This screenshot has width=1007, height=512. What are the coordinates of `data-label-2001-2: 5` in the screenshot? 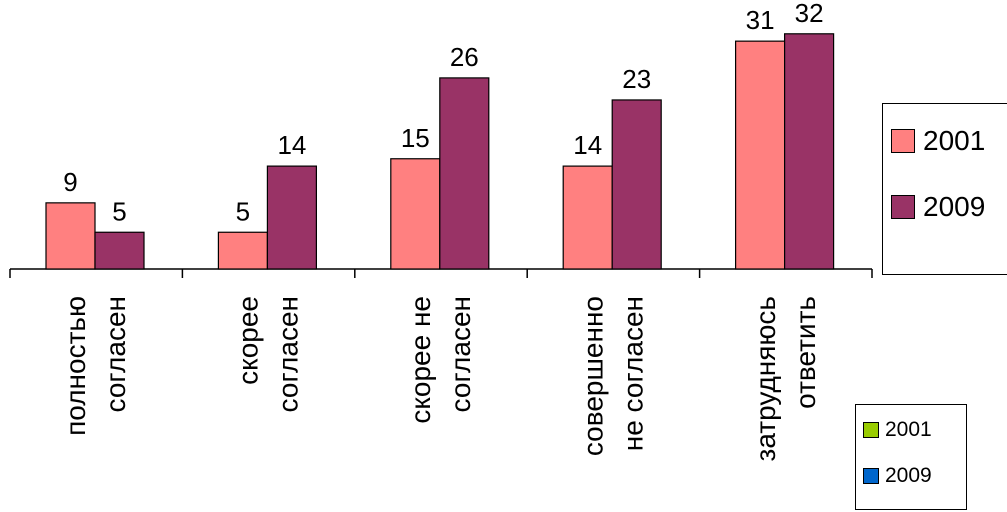 It's located at (243, 211).